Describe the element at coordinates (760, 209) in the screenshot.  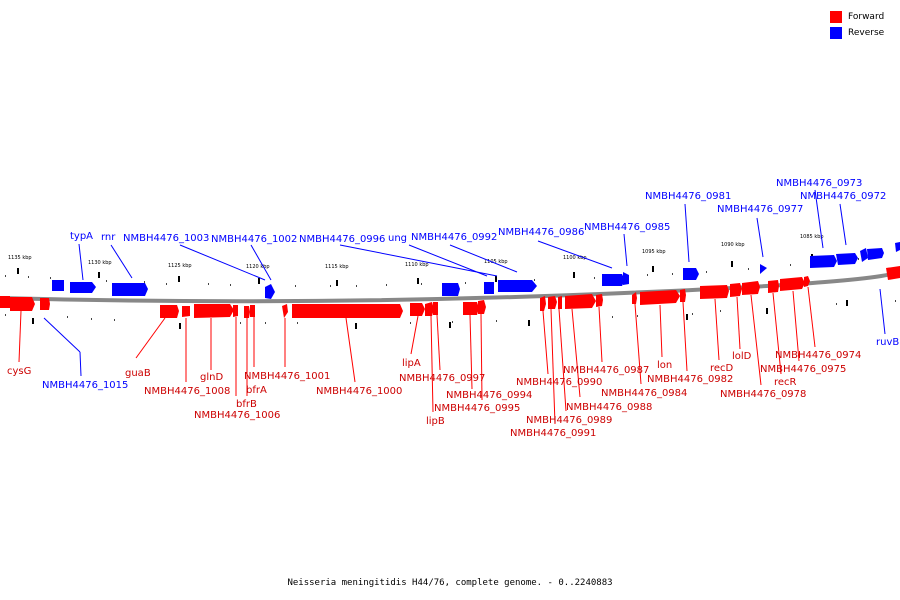
I see `gene-label: NMBH4476_0977` at that location.